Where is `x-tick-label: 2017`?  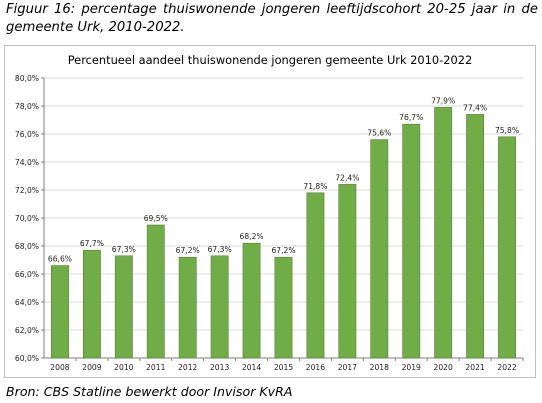
x-tick-label: 2017 is located at coordinates (347, 367).